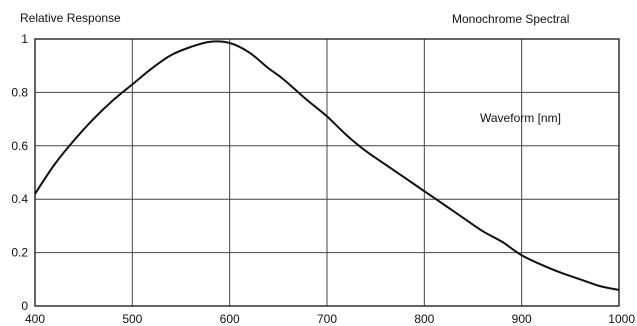  What do you see at coordinates (424, 319) in the screenshot?
I see `x-tick-label-4: 800` at bounding box center [424, 319].